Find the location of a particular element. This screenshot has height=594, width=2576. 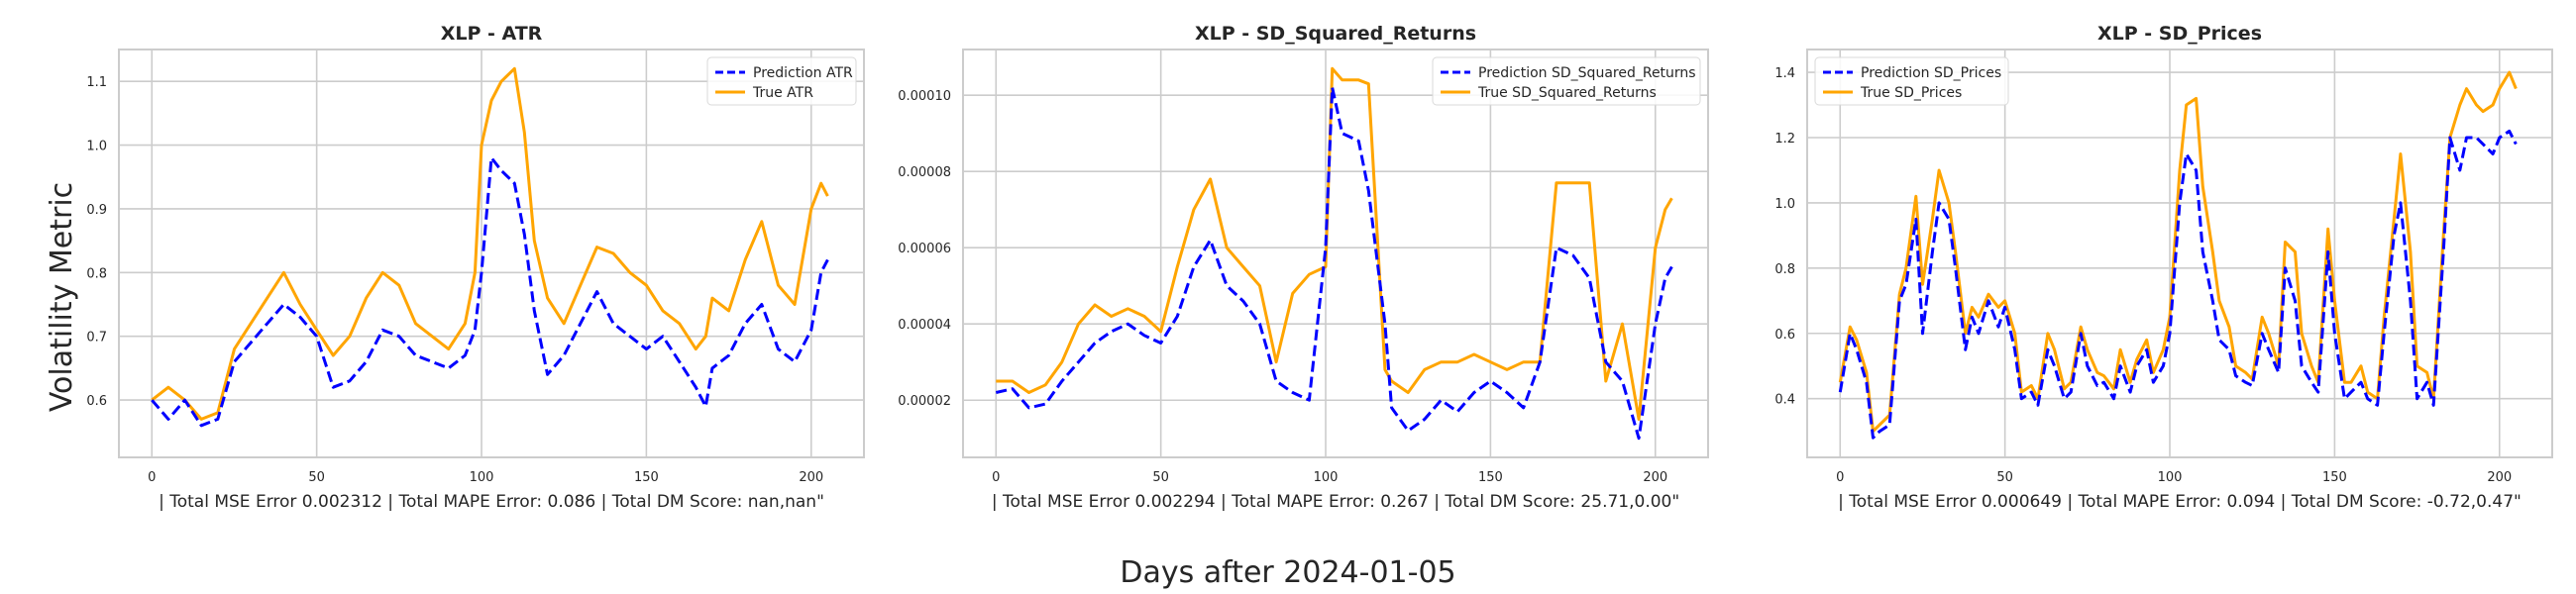

subplot-title: XLP - ATR is located at coordinates (492, 34).